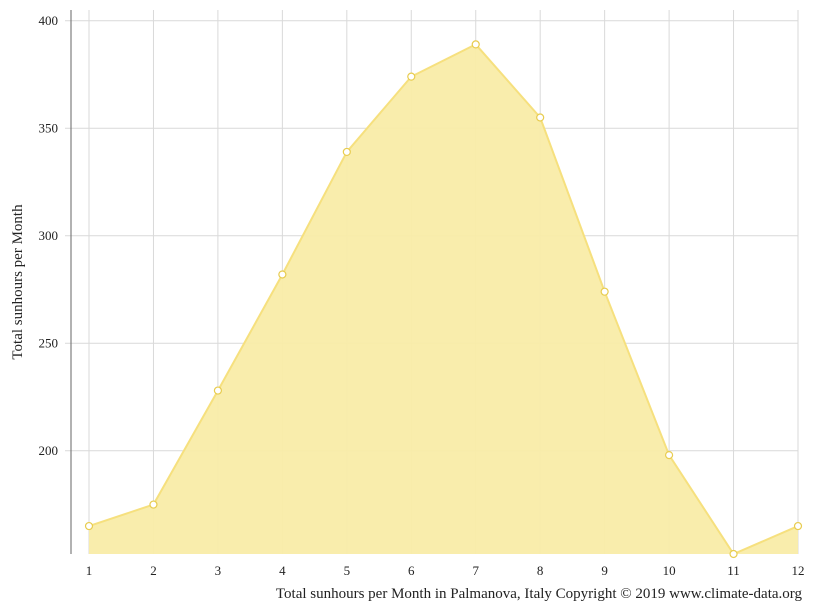 Image resolution: width=815 pixels, height=611 pixels. I want to click on x-tick-label: 12, so click(798, 570).